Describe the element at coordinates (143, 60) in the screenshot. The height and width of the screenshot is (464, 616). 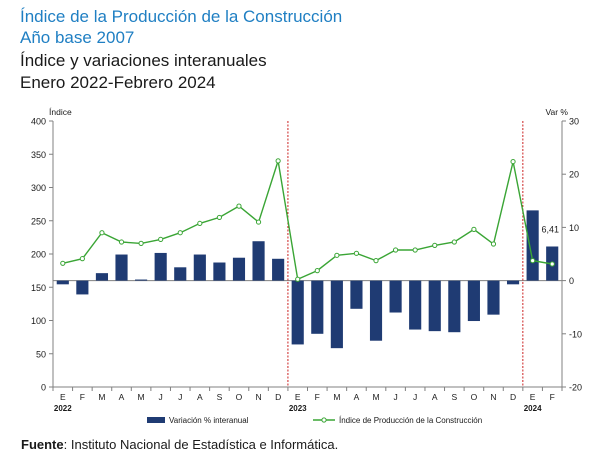
I see `chart-subtitle: Índice y variaciones interanuales` at that location.